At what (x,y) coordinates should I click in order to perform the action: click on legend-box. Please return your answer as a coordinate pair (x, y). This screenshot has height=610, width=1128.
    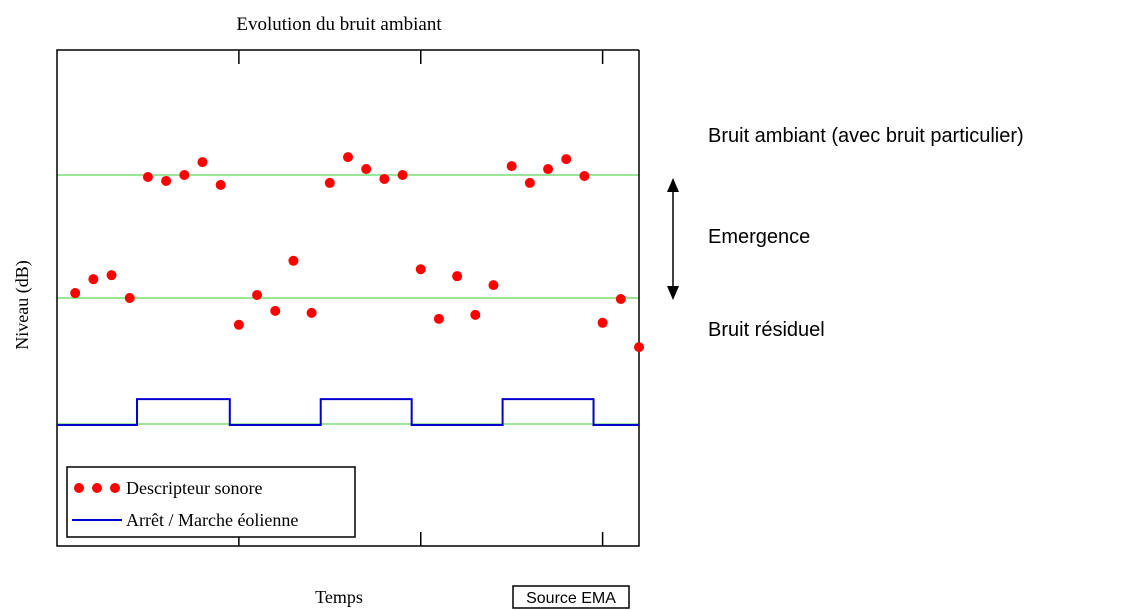
    Looking at the image, I should click on (211, 502).